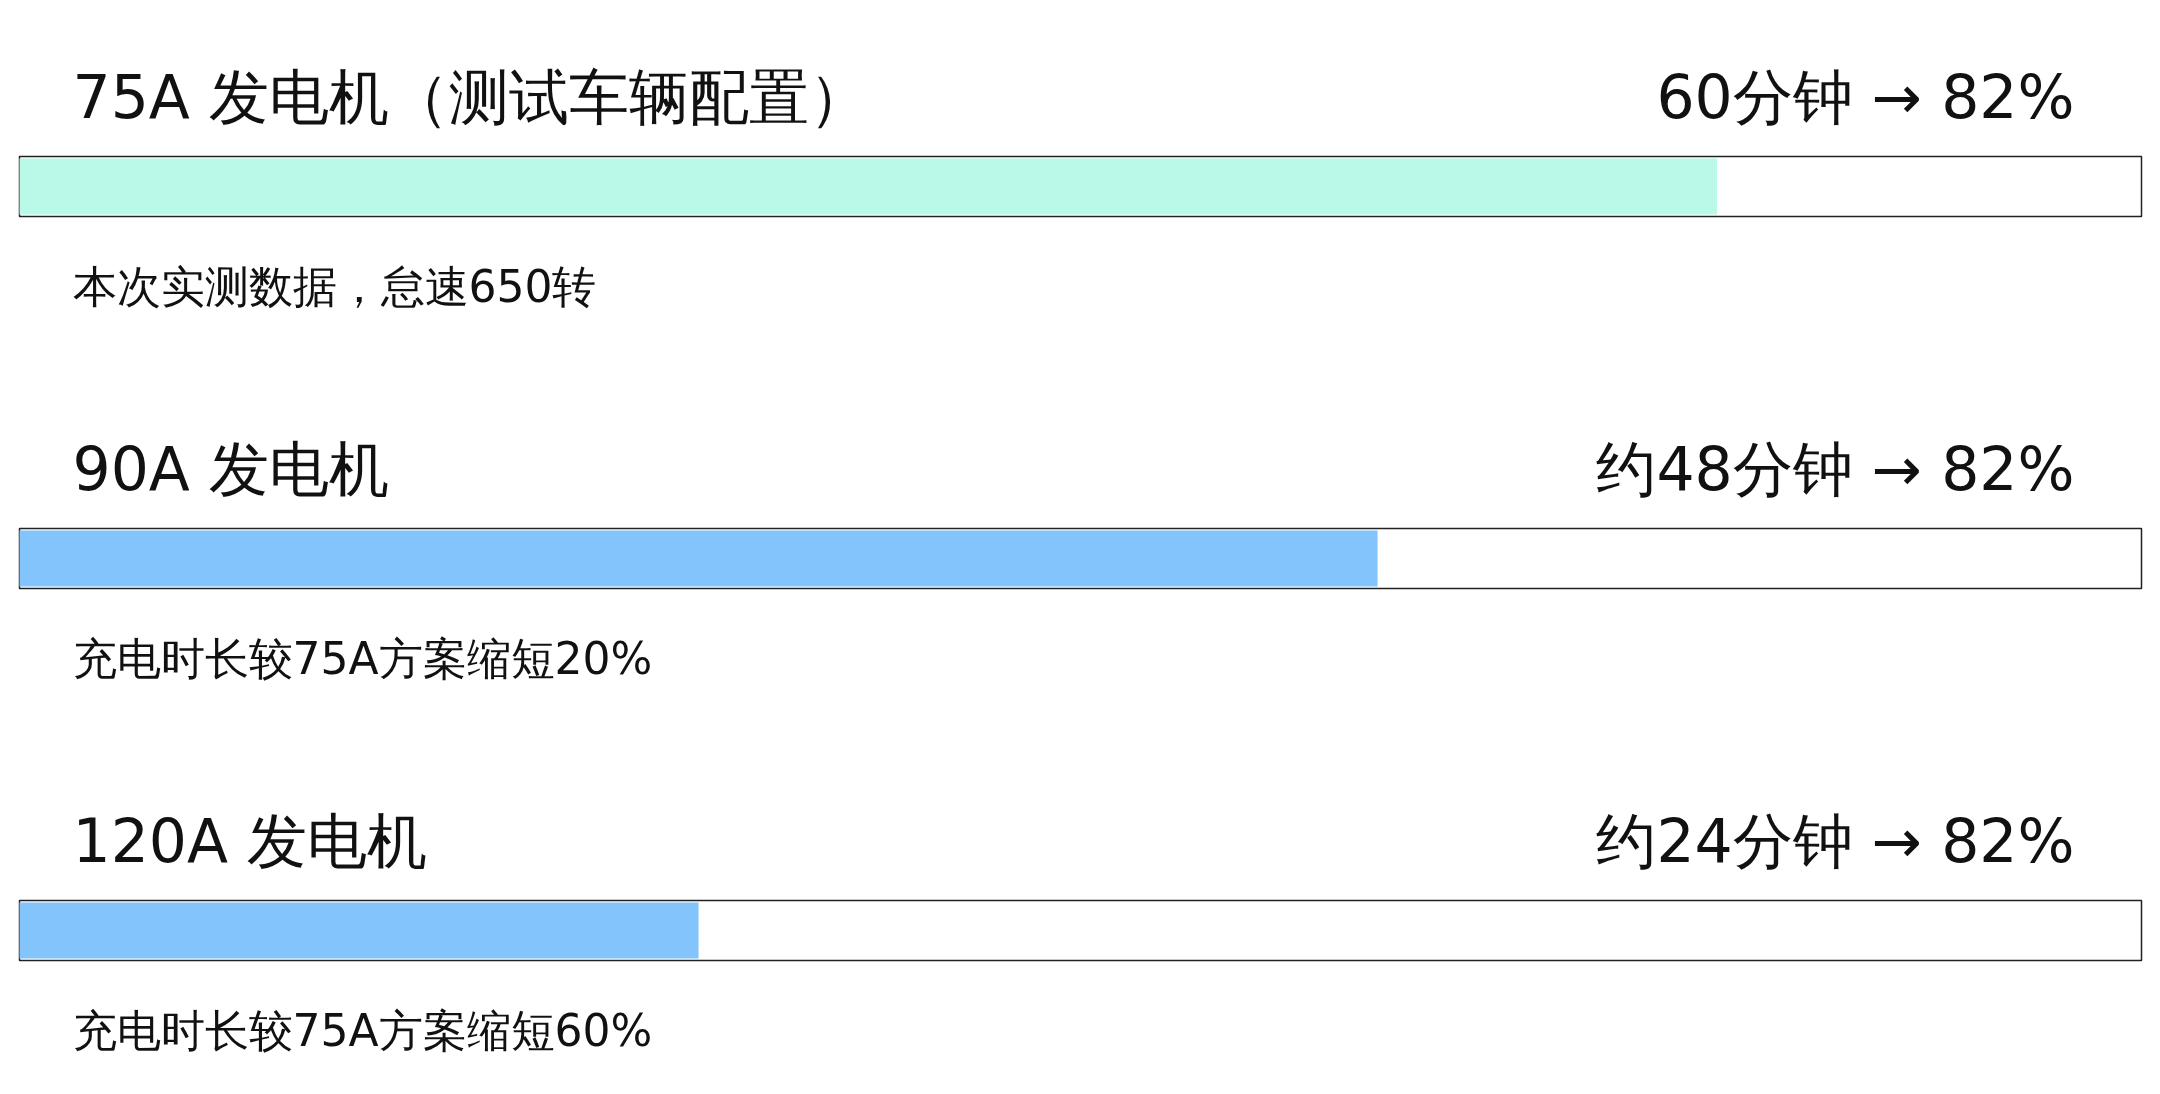 The width and height of the screenshot is (2160, 1094). What do you see at coordinates (1835, 468) in the screenshot?
I see `data-label: 约48分钟 → 82%` at bounding box center [1835, 468].